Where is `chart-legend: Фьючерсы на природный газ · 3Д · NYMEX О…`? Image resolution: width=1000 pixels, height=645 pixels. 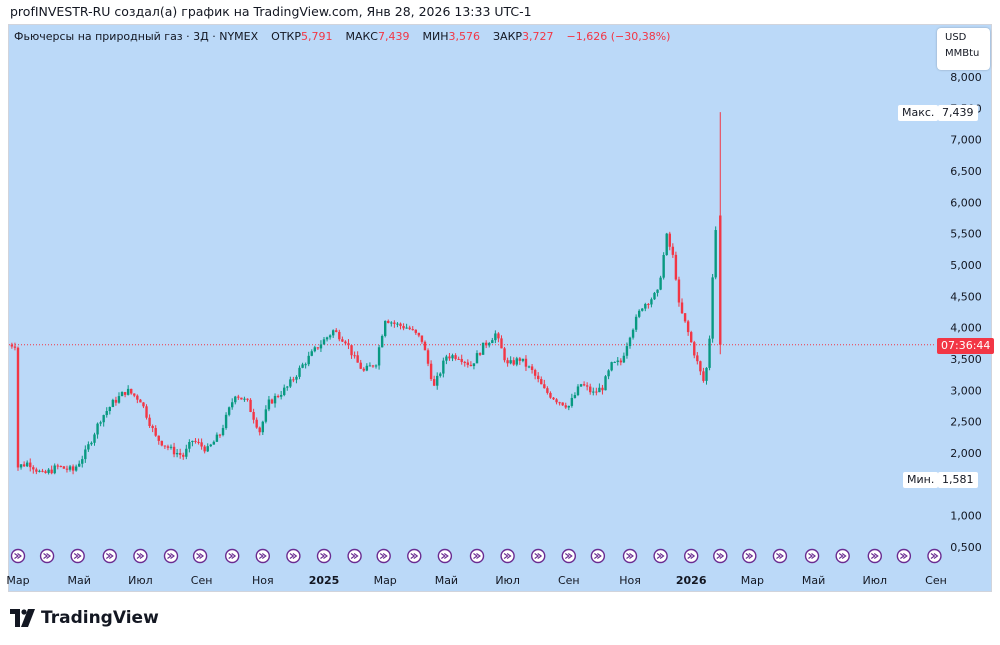
chart-legend: Фьючерсы на природный газ · 3Д · NYMEX О… is located at coordinates (342, 36).